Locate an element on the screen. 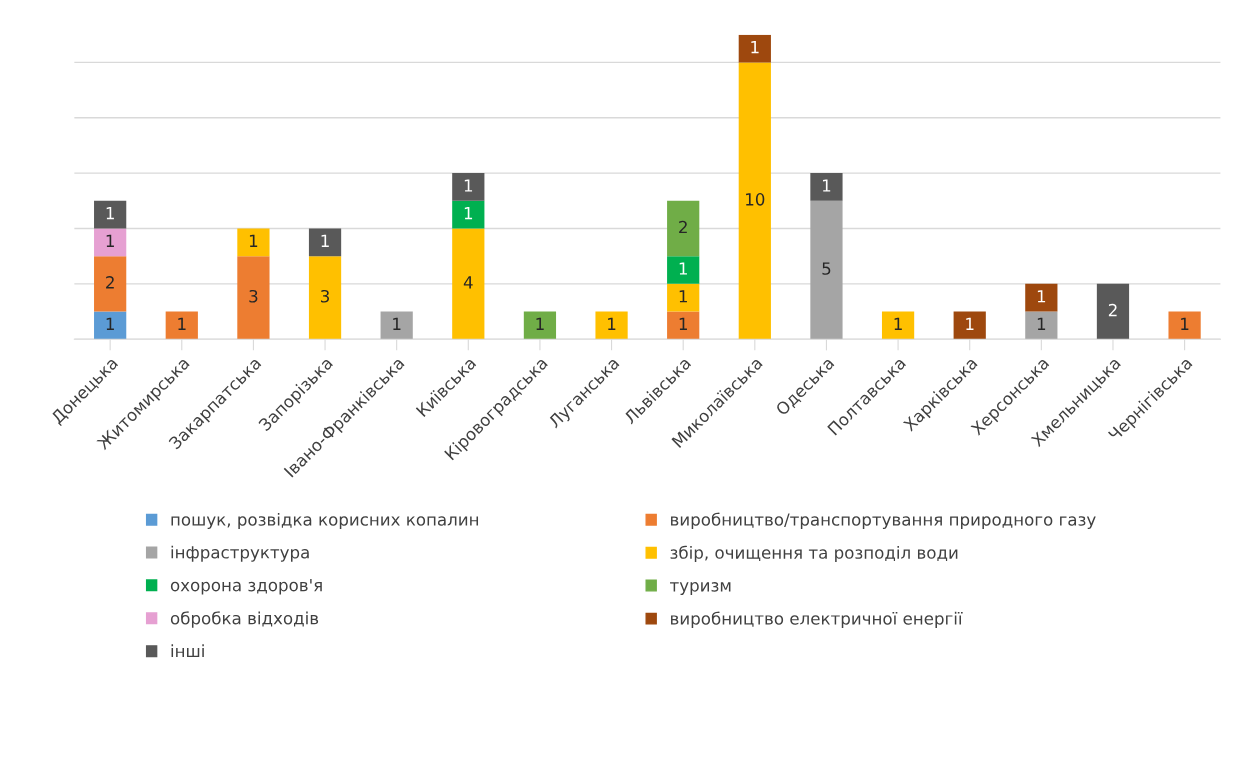 This screenshot has height=771, width=1239. data-label: 5 is located at coordinates (826, 268).